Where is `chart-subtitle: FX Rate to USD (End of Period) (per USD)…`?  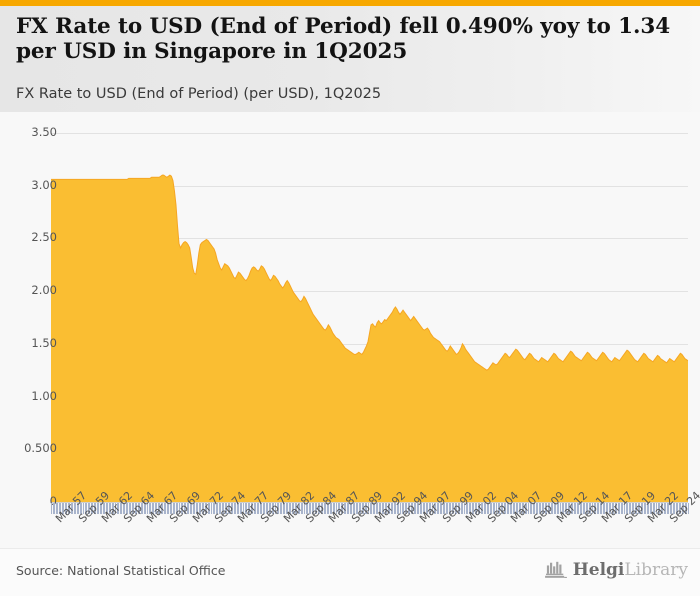
chart-subtitle: FX Rate to USD (End of Period) (per USD)… is located at coordinates (199, 94).